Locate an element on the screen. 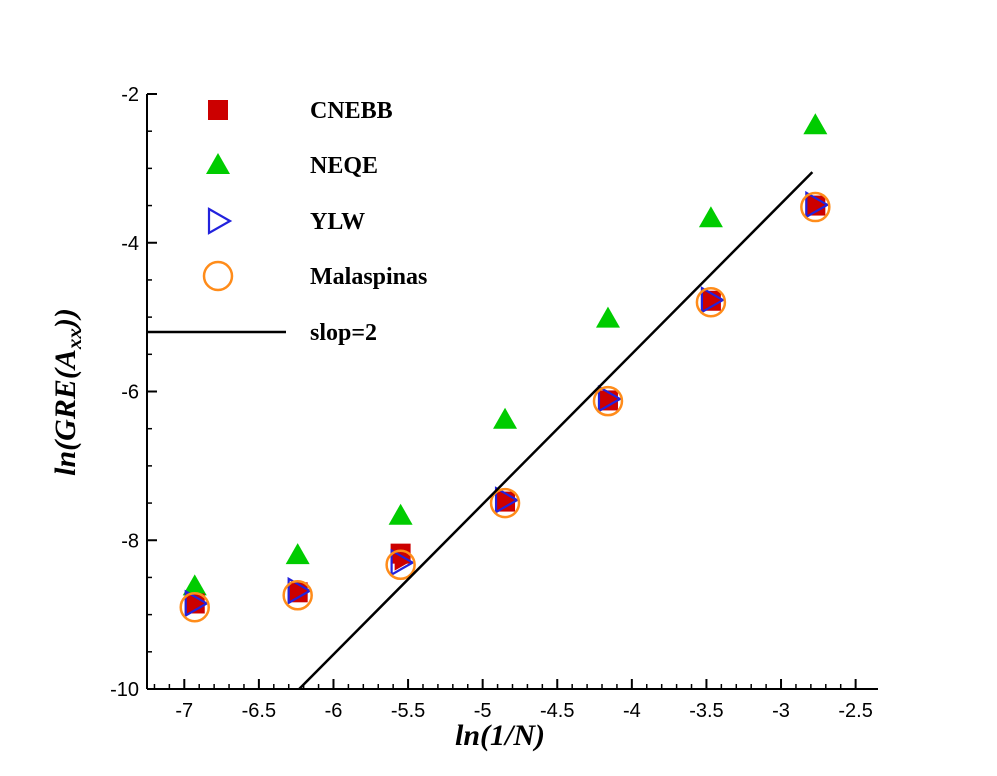 This screenshot has height=776, width=997. legend-item-ylw: YLW is located at coordinates (286, 221).